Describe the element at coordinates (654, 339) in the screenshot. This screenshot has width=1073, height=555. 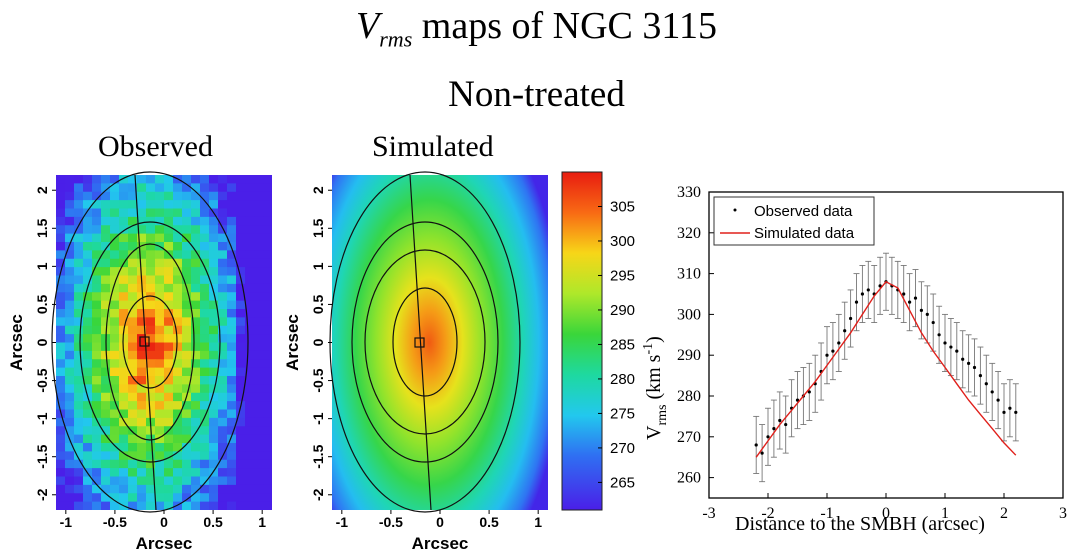
I see `profile-y-label-end: )` at that location.